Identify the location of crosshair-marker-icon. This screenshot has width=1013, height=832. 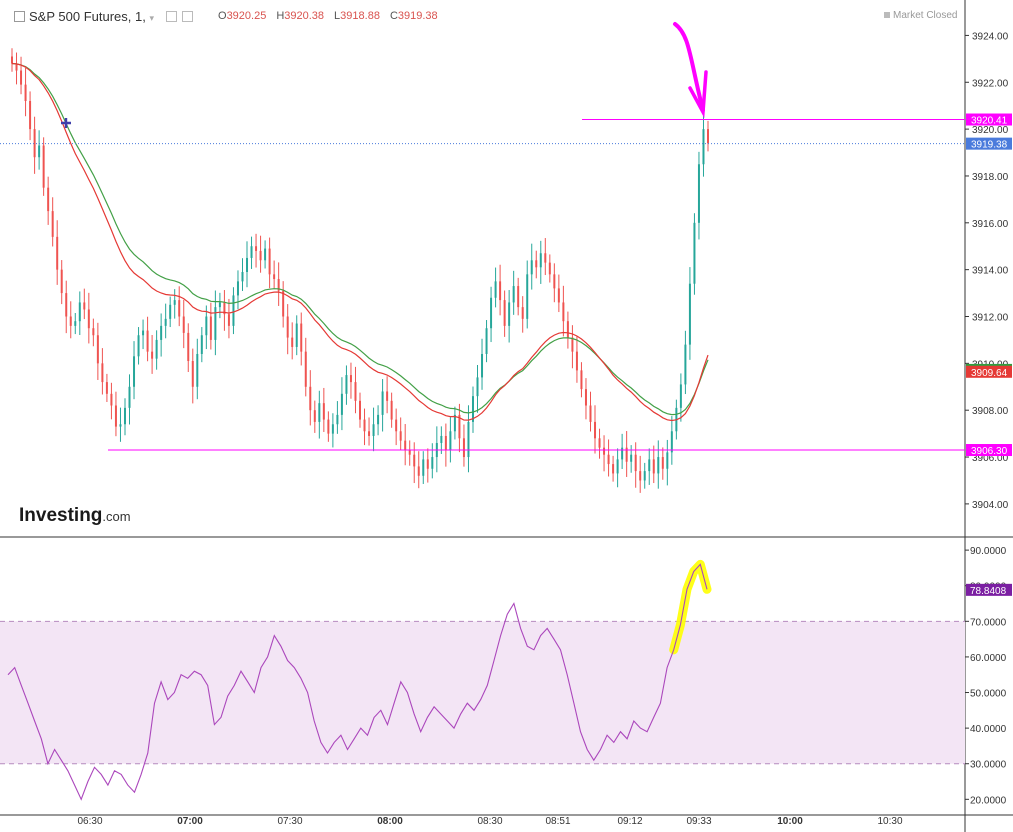
(66, 123).